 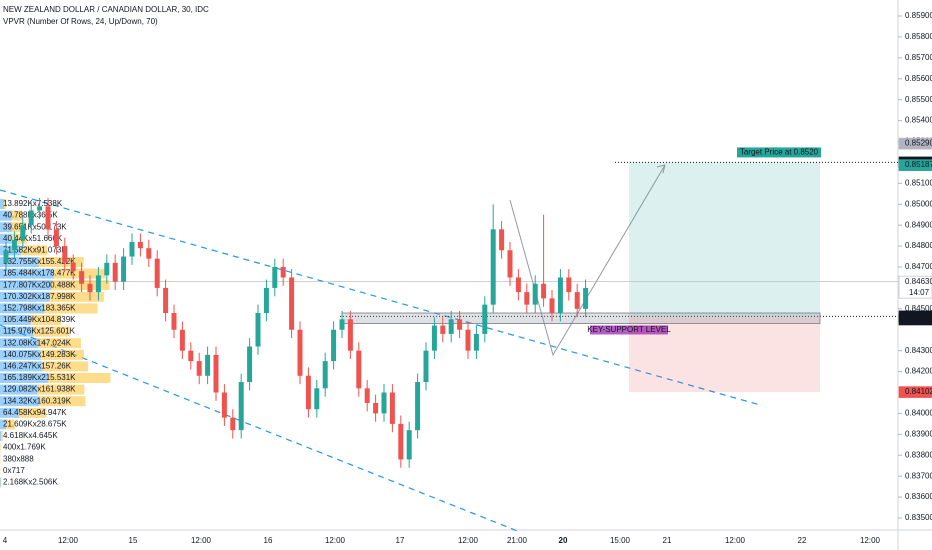 What do you see at coordinates (14, 470) in the screenshot?
I see `profile-label: 0x717` at bounding box center [14, 470].